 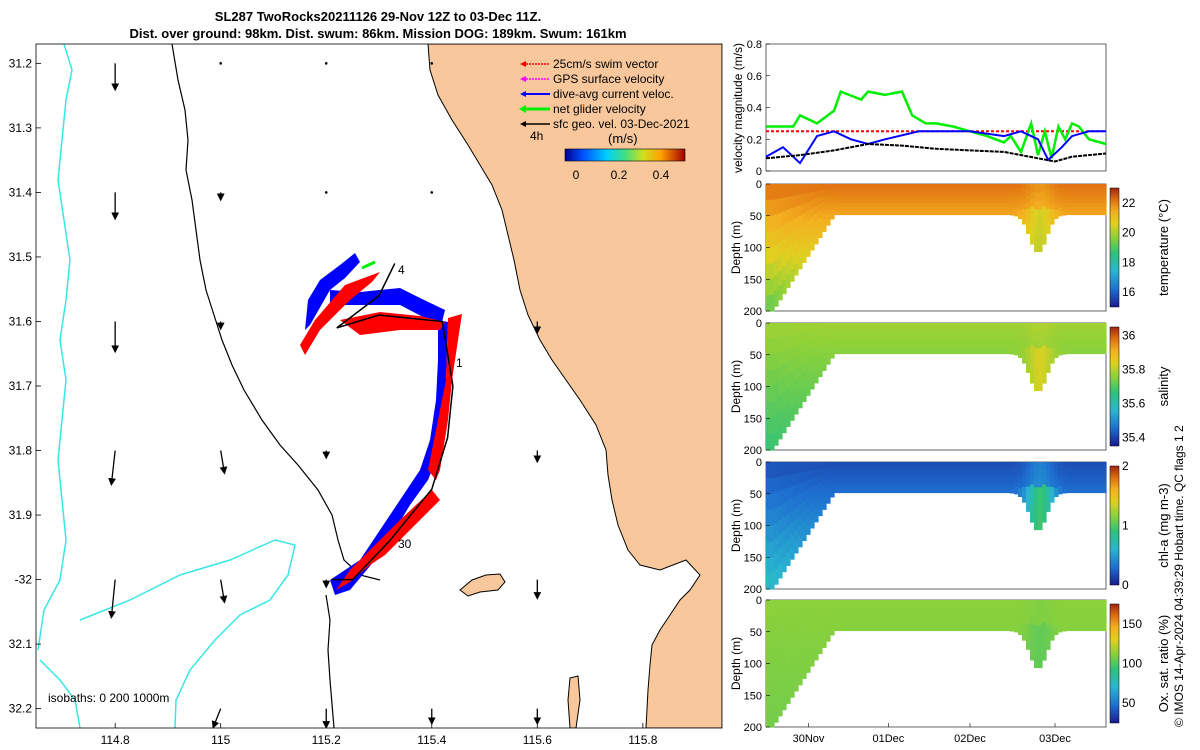 What do you see at coordinates (754, 109) in the screenshot?
I see `vel-ytick-label-2: 0.4` at bounding box center [754, 109].